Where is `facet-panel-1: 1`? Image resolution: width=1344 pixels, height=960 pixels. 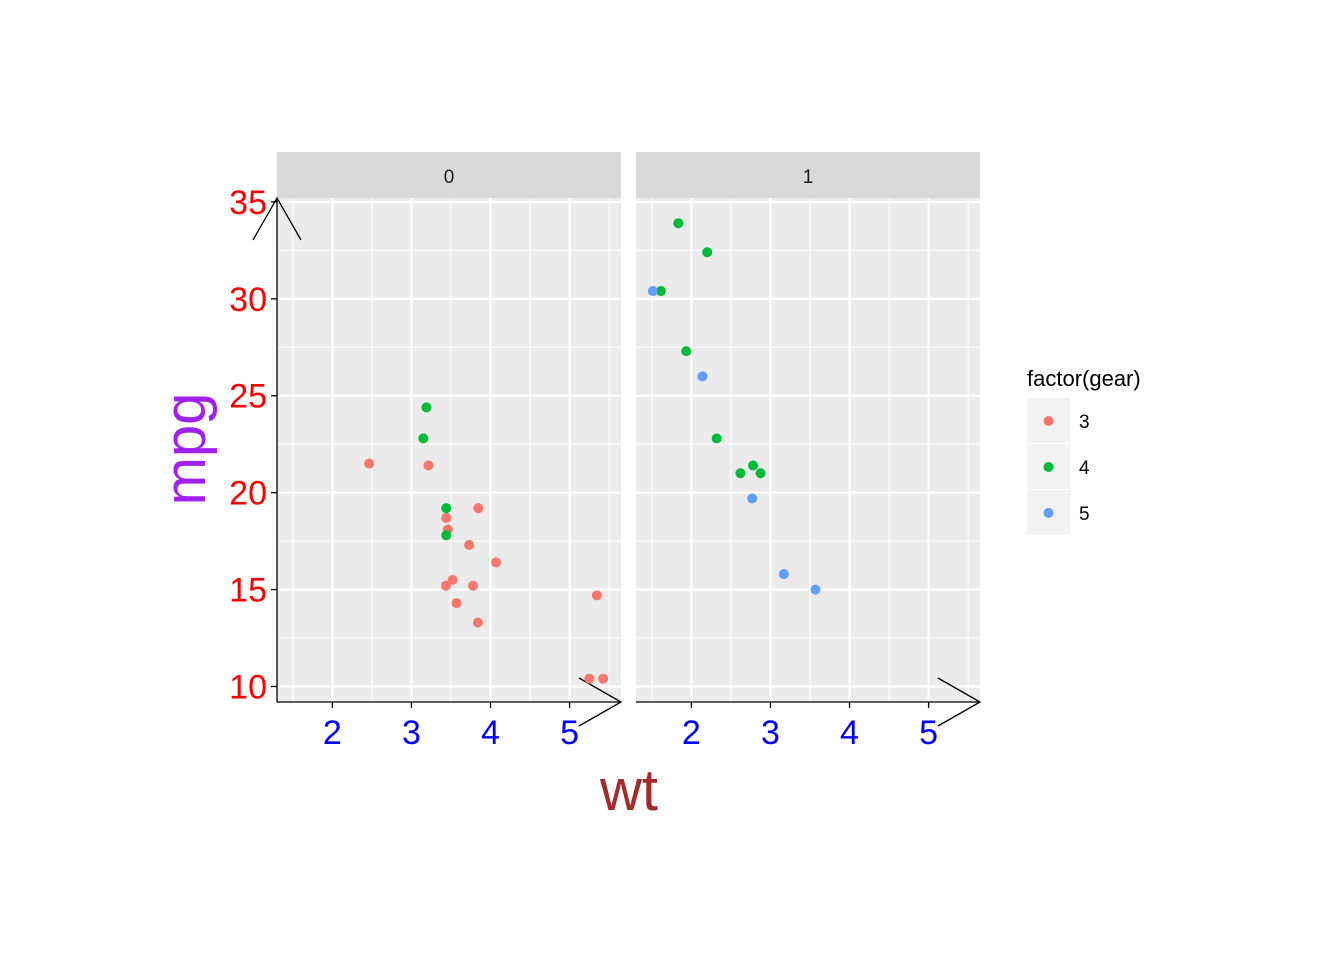
facet-panel-1: 1 is located at coordinates (808, 427).